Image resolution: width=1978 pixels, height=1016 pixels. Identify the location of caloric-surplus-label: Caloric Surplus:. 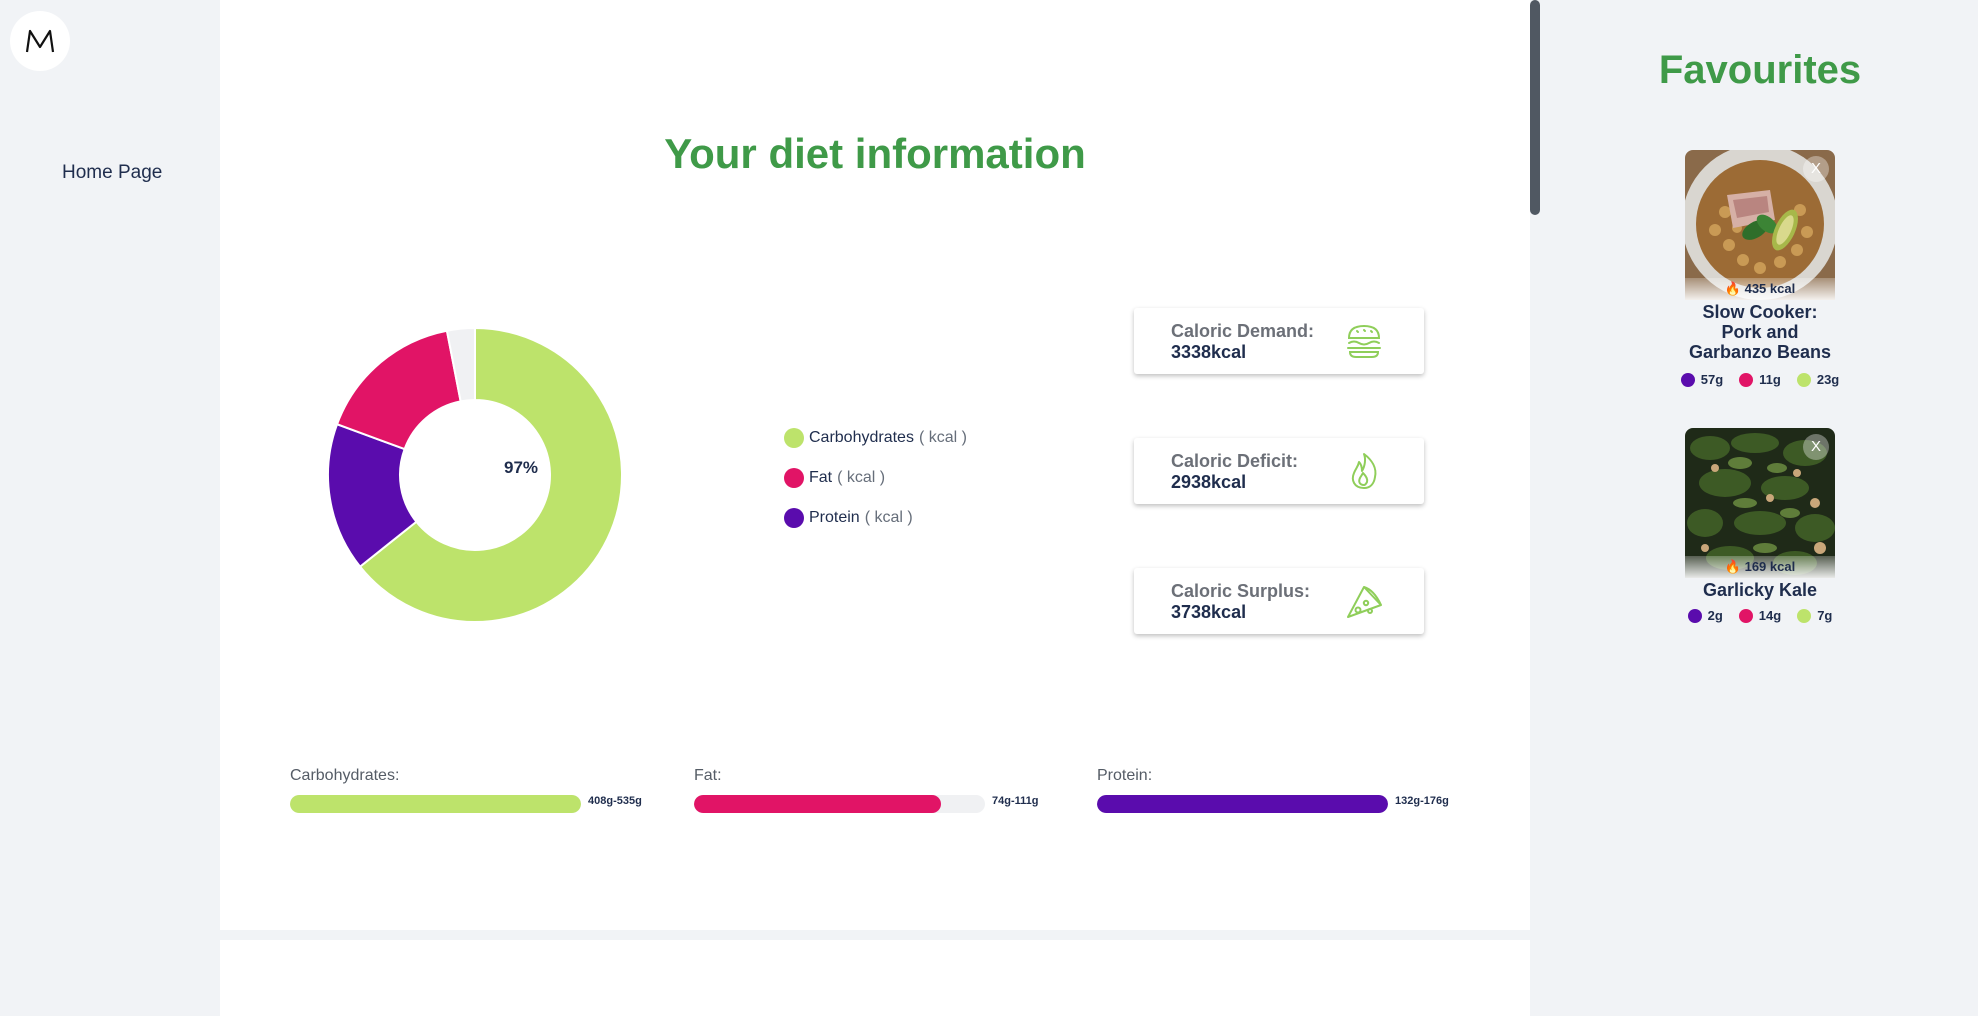
(1241, 591).